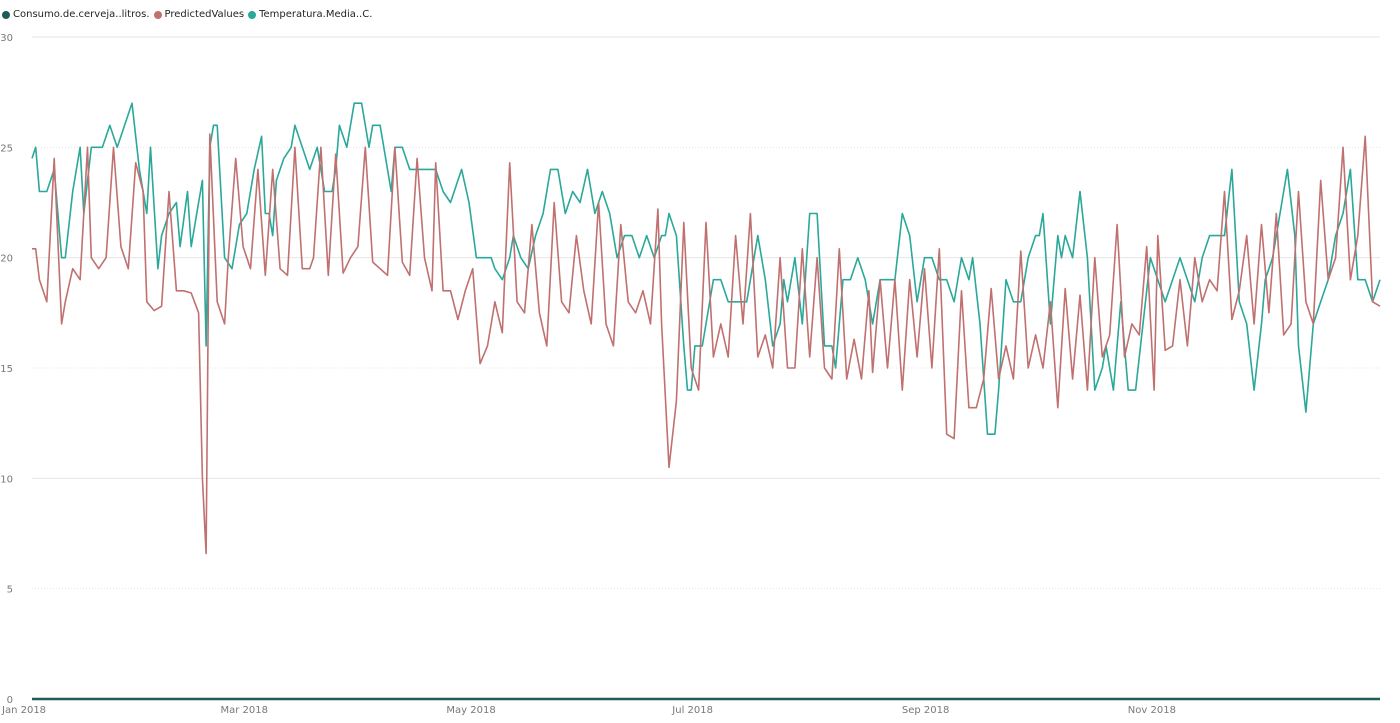 This screenshot has height=723, width=1400. Describe the element at coordinates (925, 710) in the screenshot. I see `x-tick-label-4: Sep 2018` at that location.